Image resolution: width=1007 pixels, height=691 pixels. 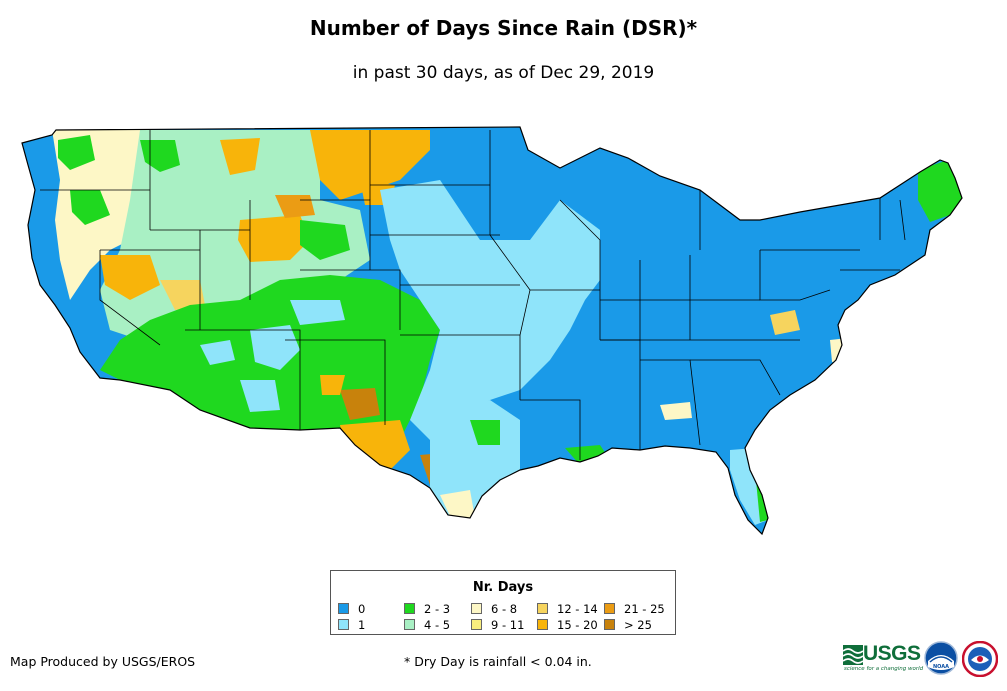 I want to click on legend-label-6: 12 - 14, so click(x=577, y=609).